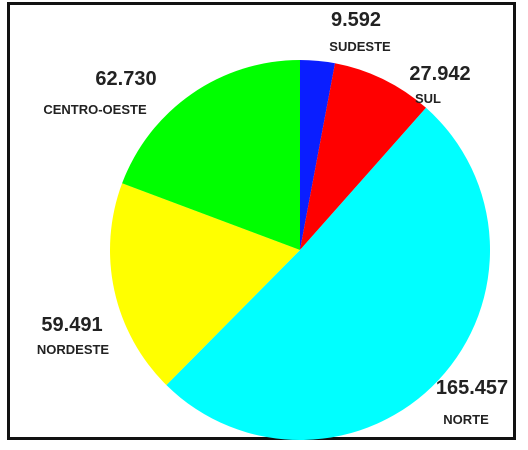 This screenshot has width=528, height=450. What do you see at coordinates (99, 92) in the screenshot?
I see `slice-label-centro-oeste: 62.730 CENTRO-OESTE` at bounding box center [99, 92].